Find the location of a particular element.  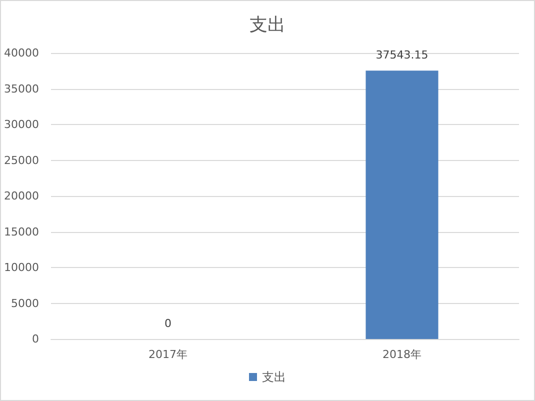

y-tick-label: 15000 is located at coordinates (21, 231).